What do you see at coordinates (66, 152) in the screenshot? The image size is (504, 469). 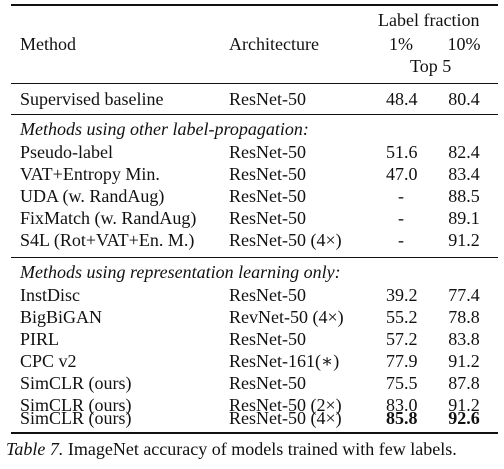 I see `row-method: Pseudo-label` at bounding box center [66, 152].